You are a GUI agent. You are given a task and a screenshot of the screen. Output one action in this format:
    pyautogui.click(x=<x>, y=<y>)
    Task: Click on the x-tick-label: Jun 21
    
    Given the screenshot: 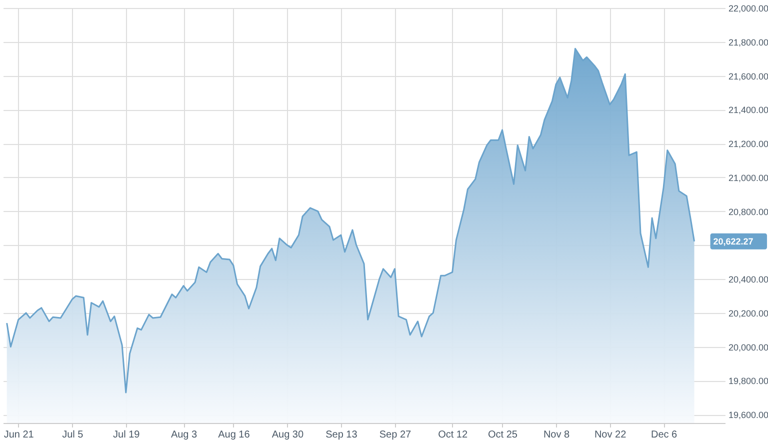 What is the action you would take?
    pyautogui.click(x=19, y=435)
    